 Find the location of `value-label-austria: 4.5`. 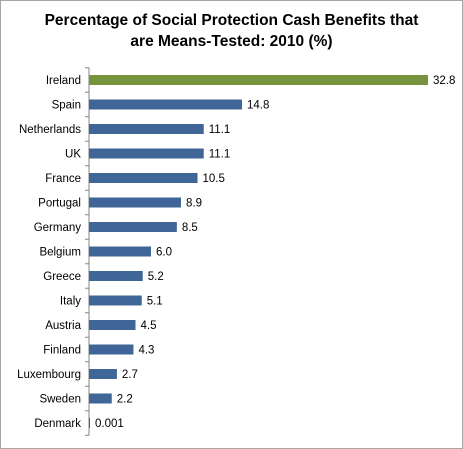

value-label-austria: 4.5 is located at coordinates (149, 326).